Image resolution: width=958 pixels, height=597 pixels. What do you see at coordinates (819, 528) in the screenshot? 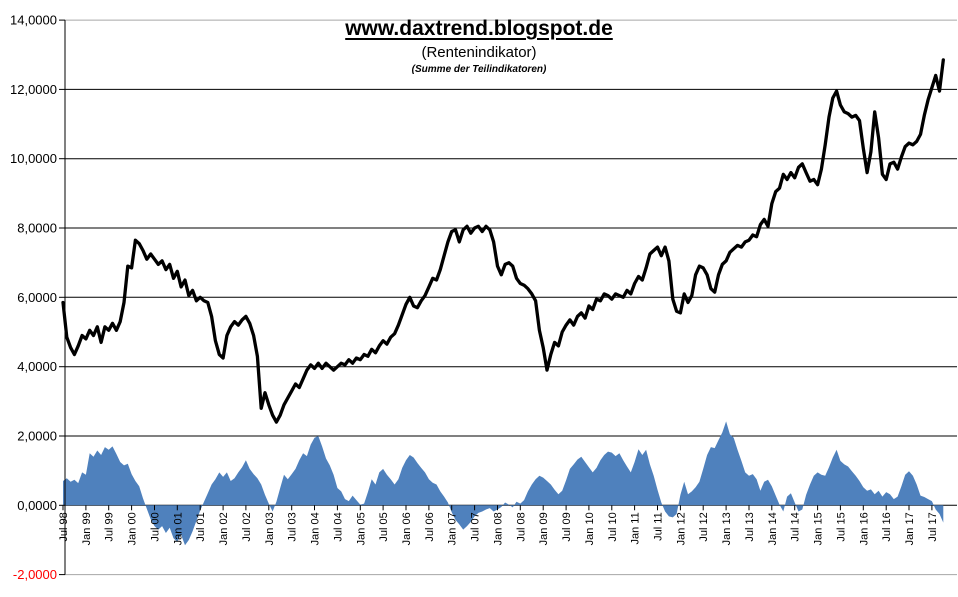
I see `x-axis-tick-label: Jan 15` at bounding box center [819, 528].